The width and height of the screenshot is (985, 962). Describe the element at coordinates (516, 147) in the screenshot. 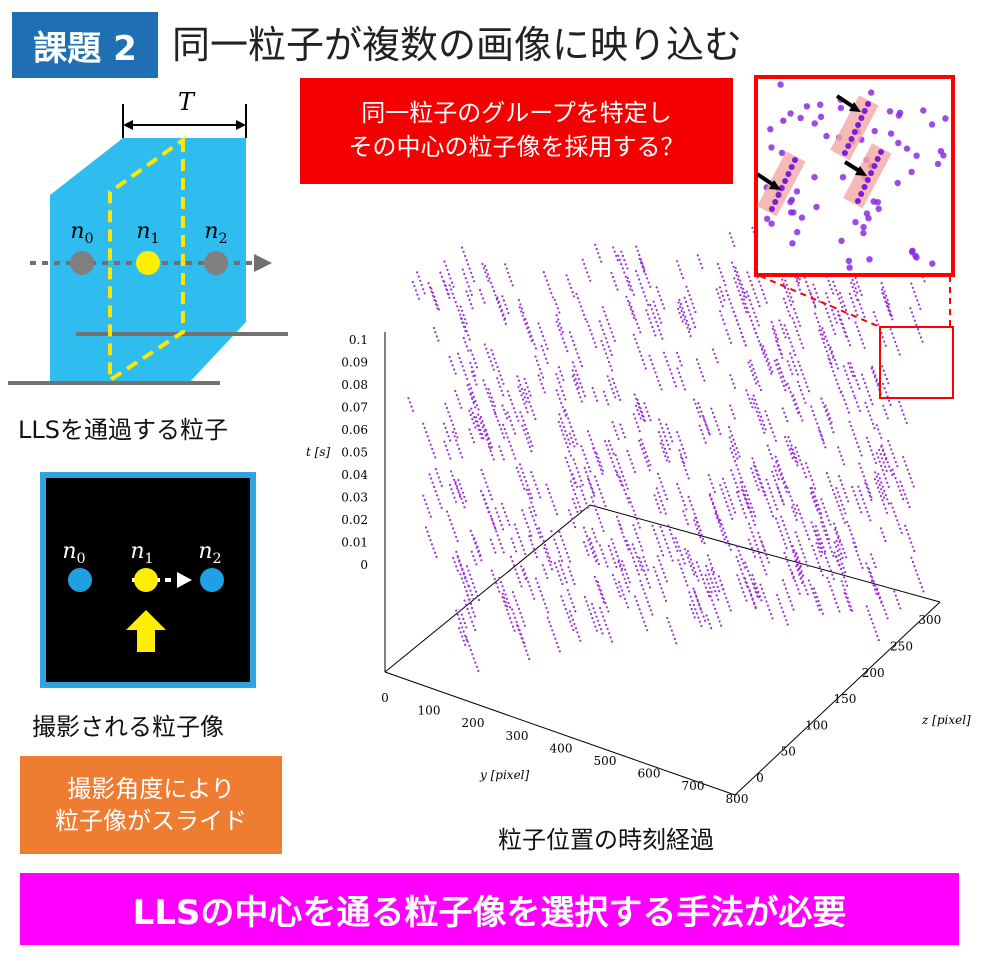

I see `red-callout-line2: その中心の粒子像を採用する？` at that location.